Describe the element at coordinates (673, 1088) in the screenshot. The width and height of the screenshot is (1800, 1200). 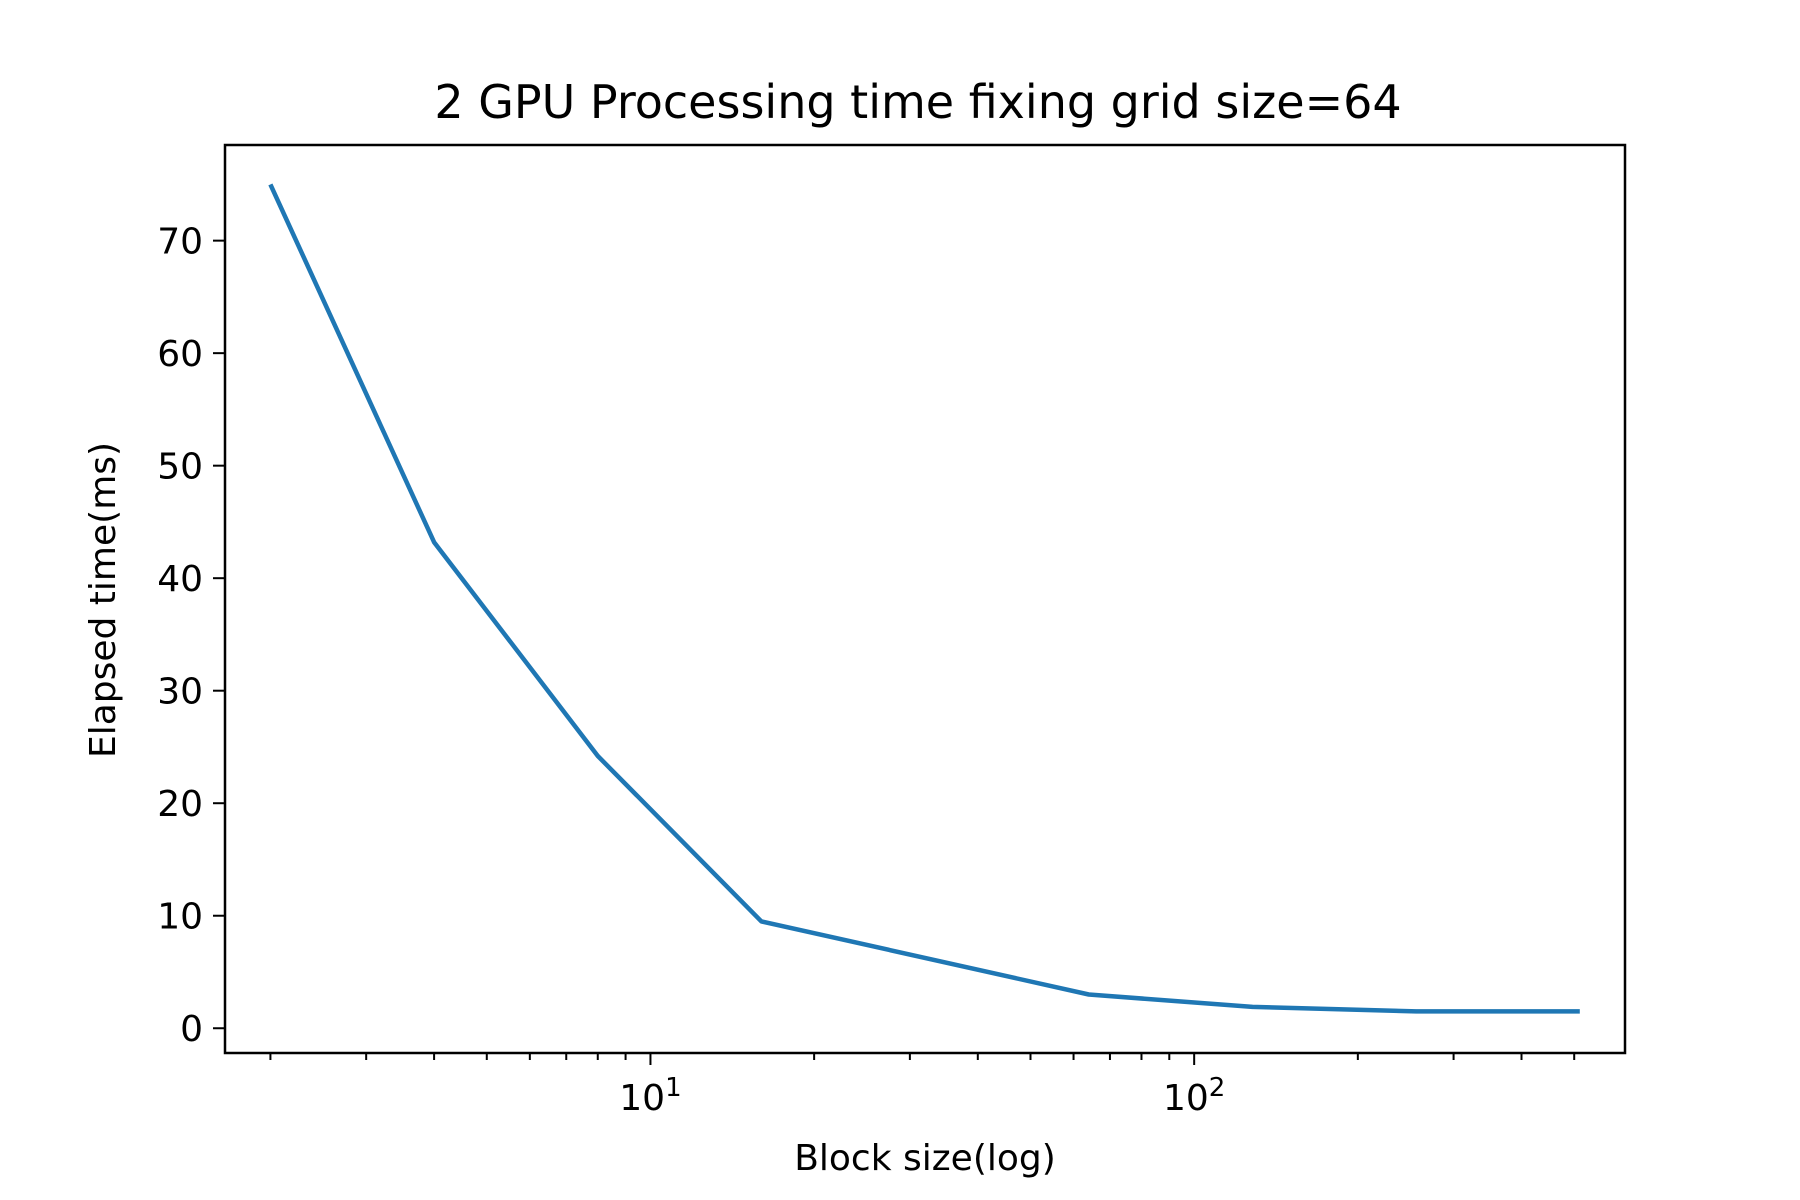
I see `x-tick-label-exponent: 1` at that location.